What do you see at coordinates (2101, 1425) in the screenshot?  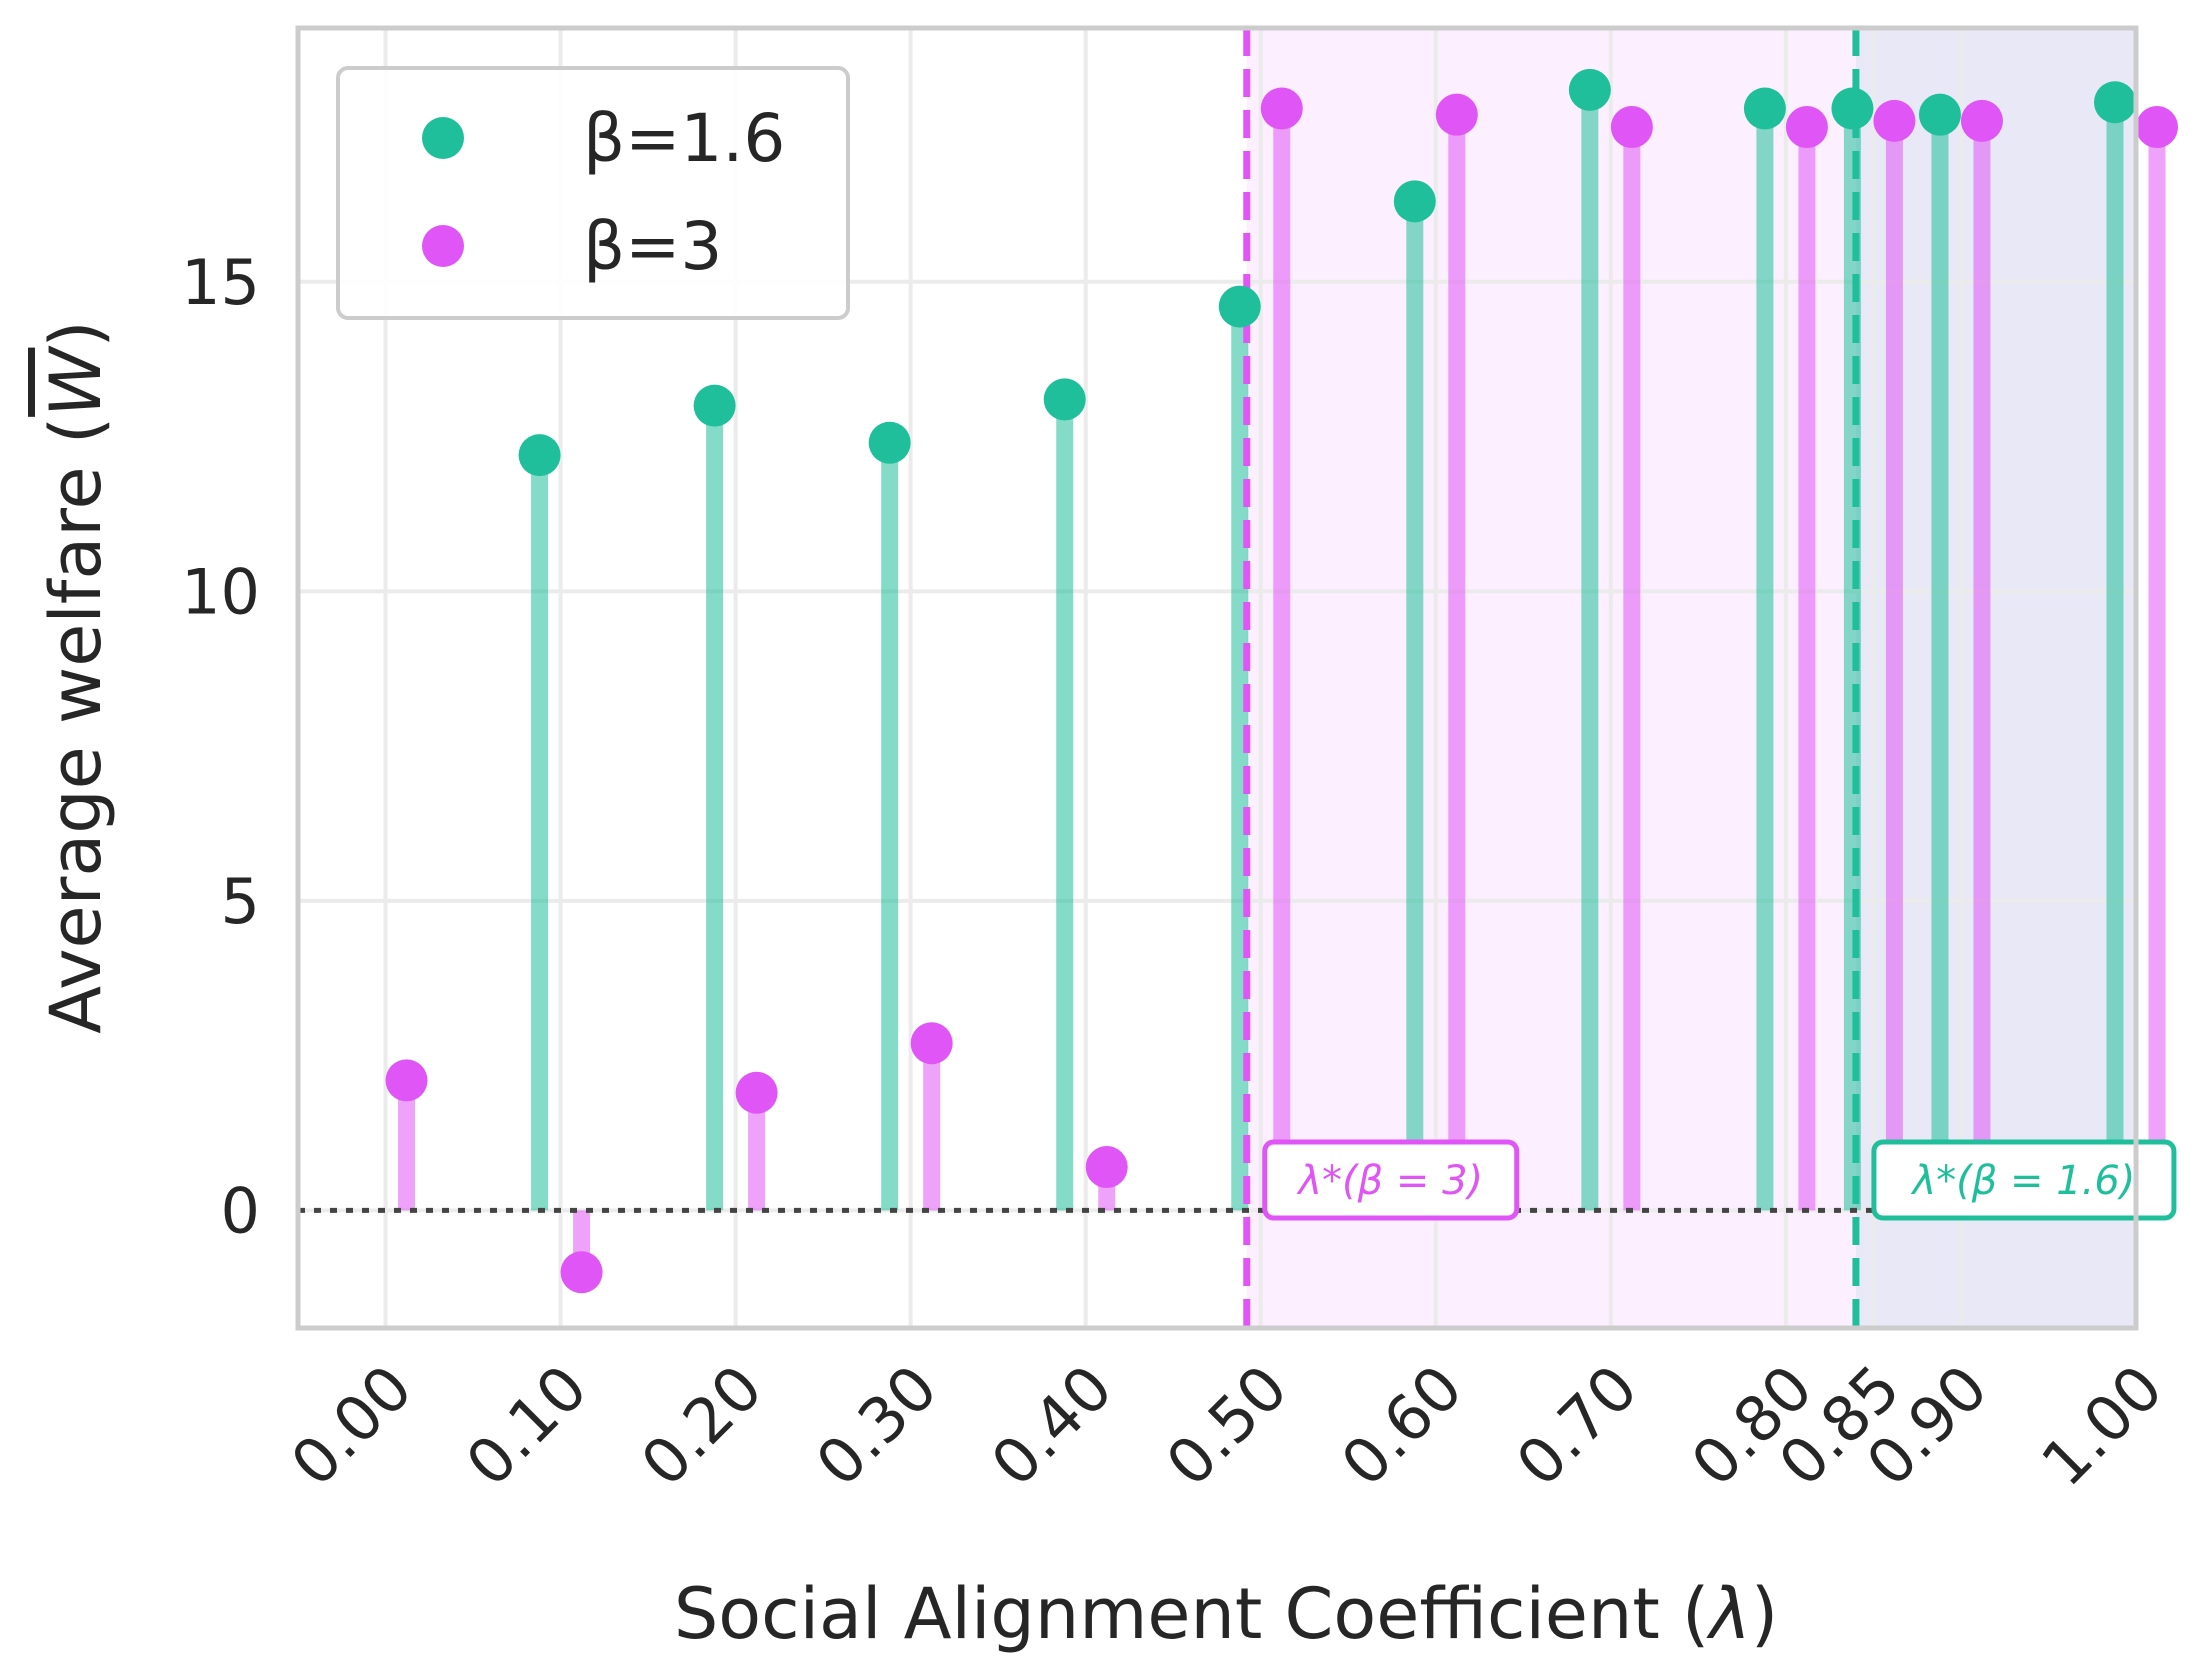 I see `x-tick-label-1.00: 1.00` at bounding box center [2101, 1425].